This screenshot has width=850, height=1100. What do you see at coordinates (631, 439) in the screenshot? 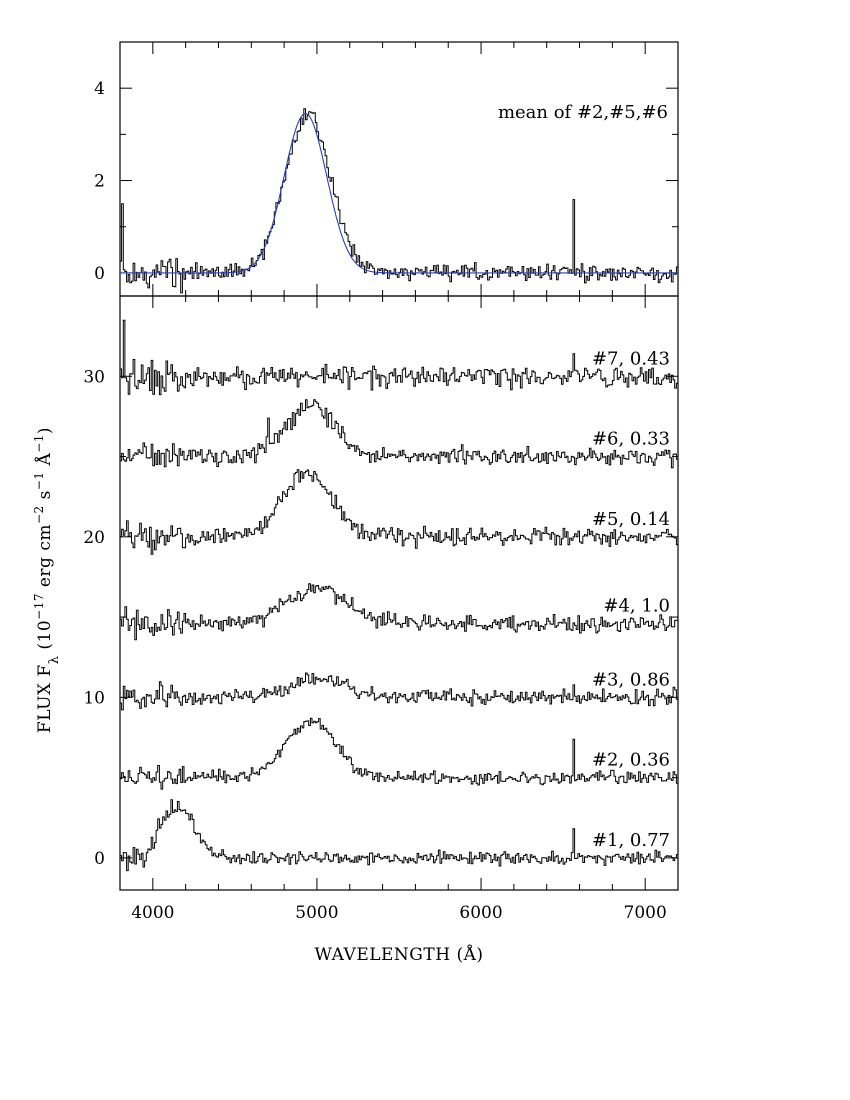
I see `spectrum-label-6: #6, 0.33` at bounding box center [631, 439].